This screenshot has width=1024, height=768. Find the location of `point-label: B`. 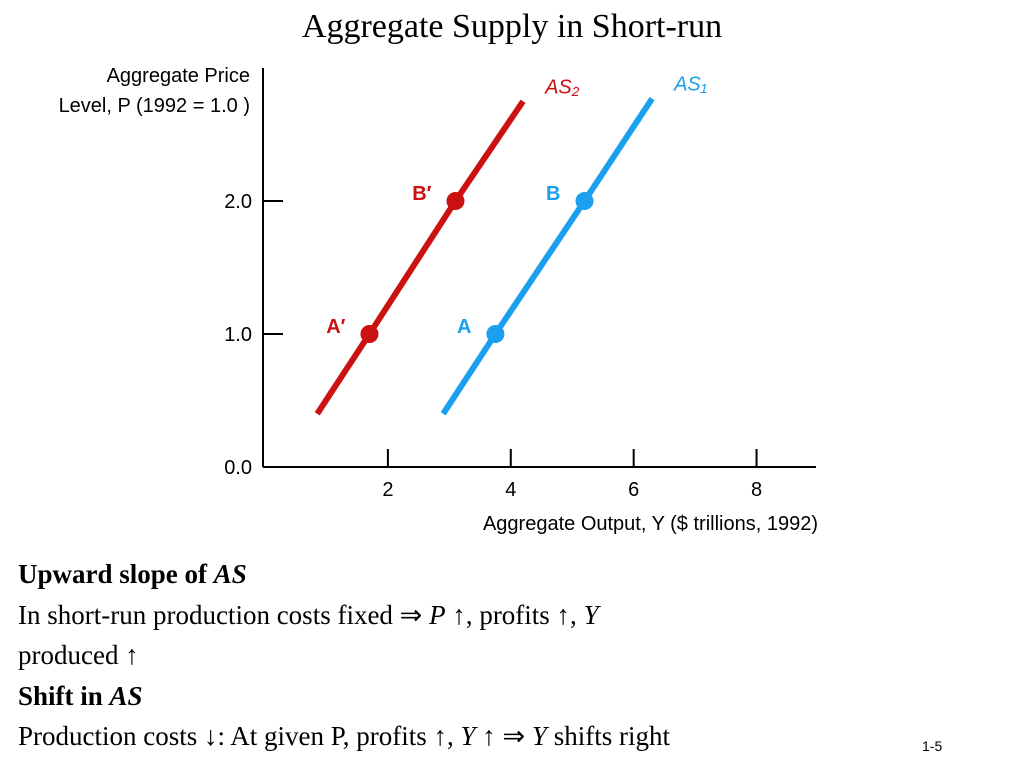

point-label: B is located at coordinates (553, 194).